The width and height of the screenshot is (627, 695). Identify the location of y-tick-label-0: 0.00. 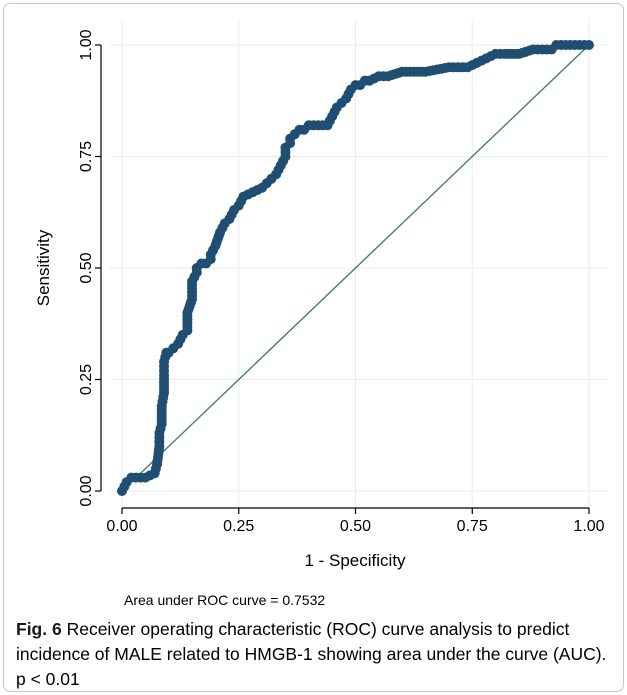
(86, 490).